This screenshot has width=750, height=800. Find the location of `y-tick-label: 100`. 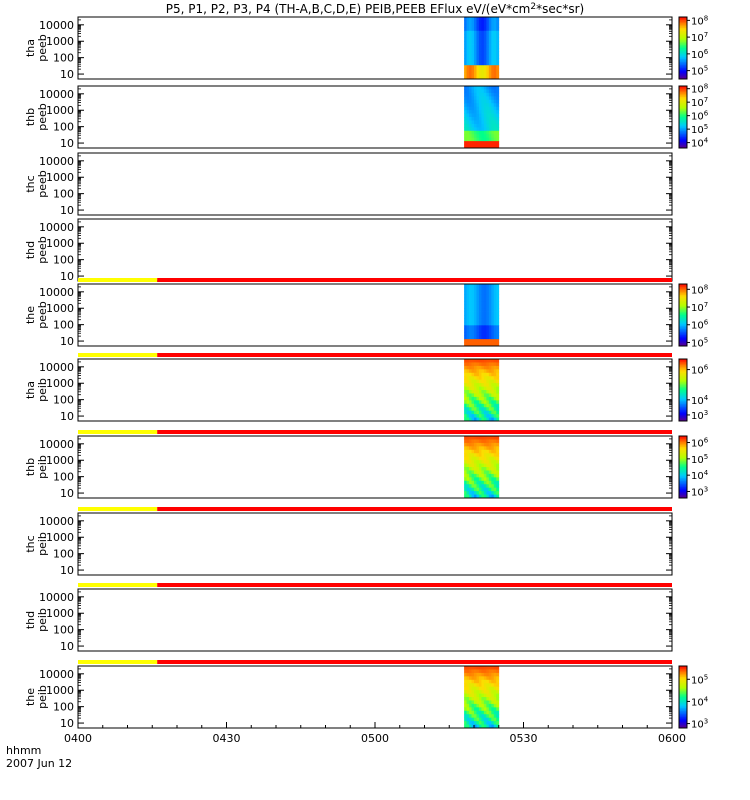

y-tick-label: 100 is located at coordinates (63, 477).